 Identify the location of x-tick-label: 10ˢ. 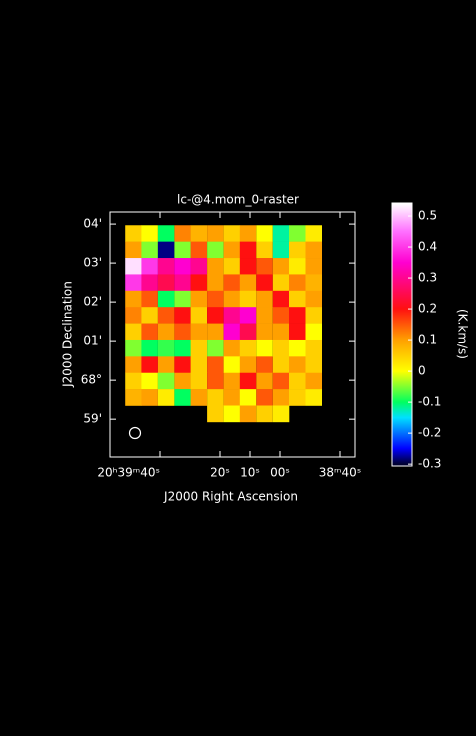
(250, 473).